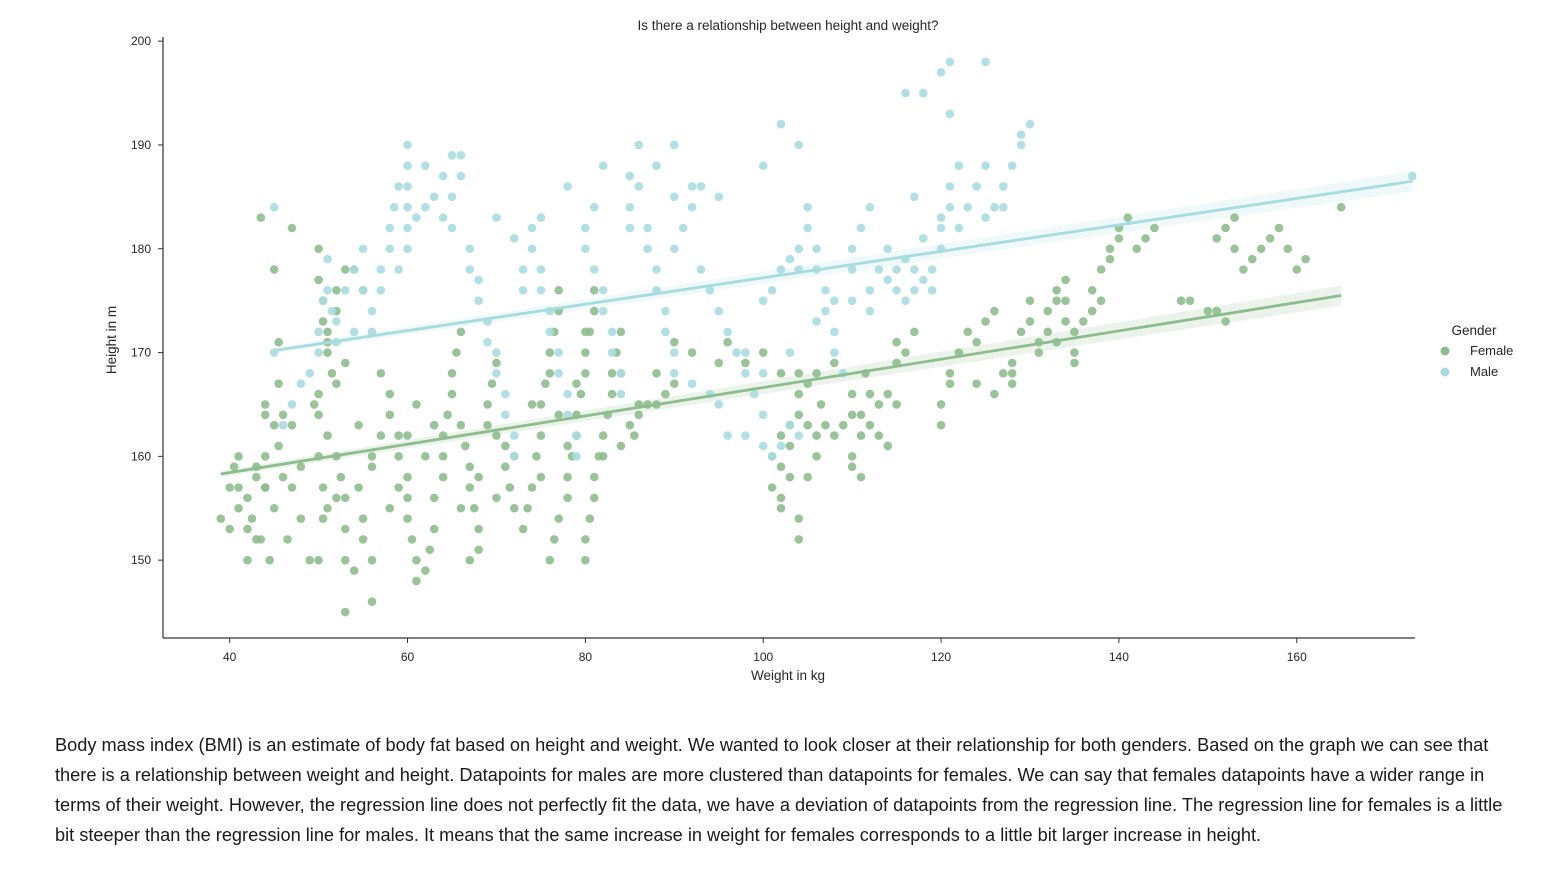 The width and height of the screenshot is (1554, 895). Describe the element at coordinates (1119, 657) in the screenshot. I see `x-tick-label: 140` at that location.